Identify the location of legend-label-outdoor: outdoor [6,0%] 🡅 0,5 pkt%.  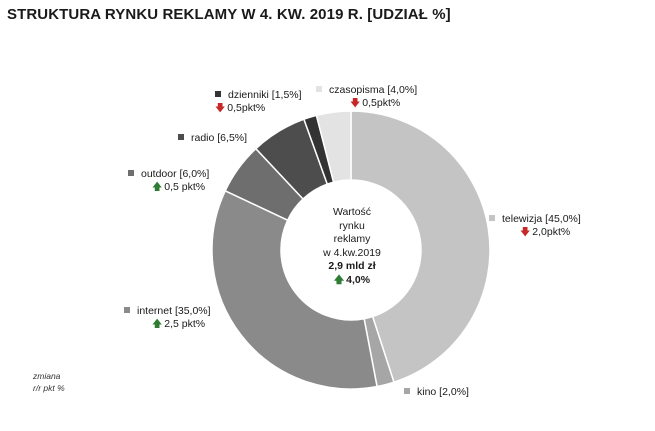
(168, 181).